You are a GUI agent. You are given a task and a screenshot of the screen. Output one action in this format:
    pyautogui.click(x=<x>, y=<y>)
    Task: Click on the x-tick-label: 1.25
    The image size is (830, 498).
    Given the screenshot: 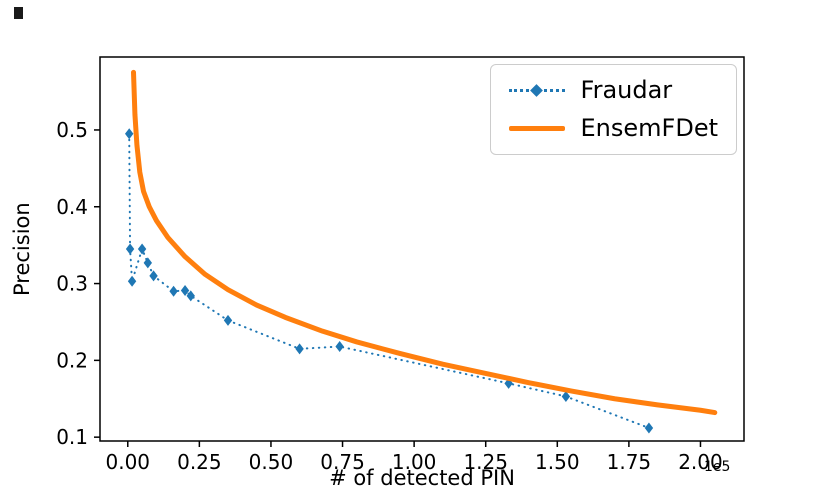 What is the action you would take?
    pyautogui.click(x=485, y=462)
    